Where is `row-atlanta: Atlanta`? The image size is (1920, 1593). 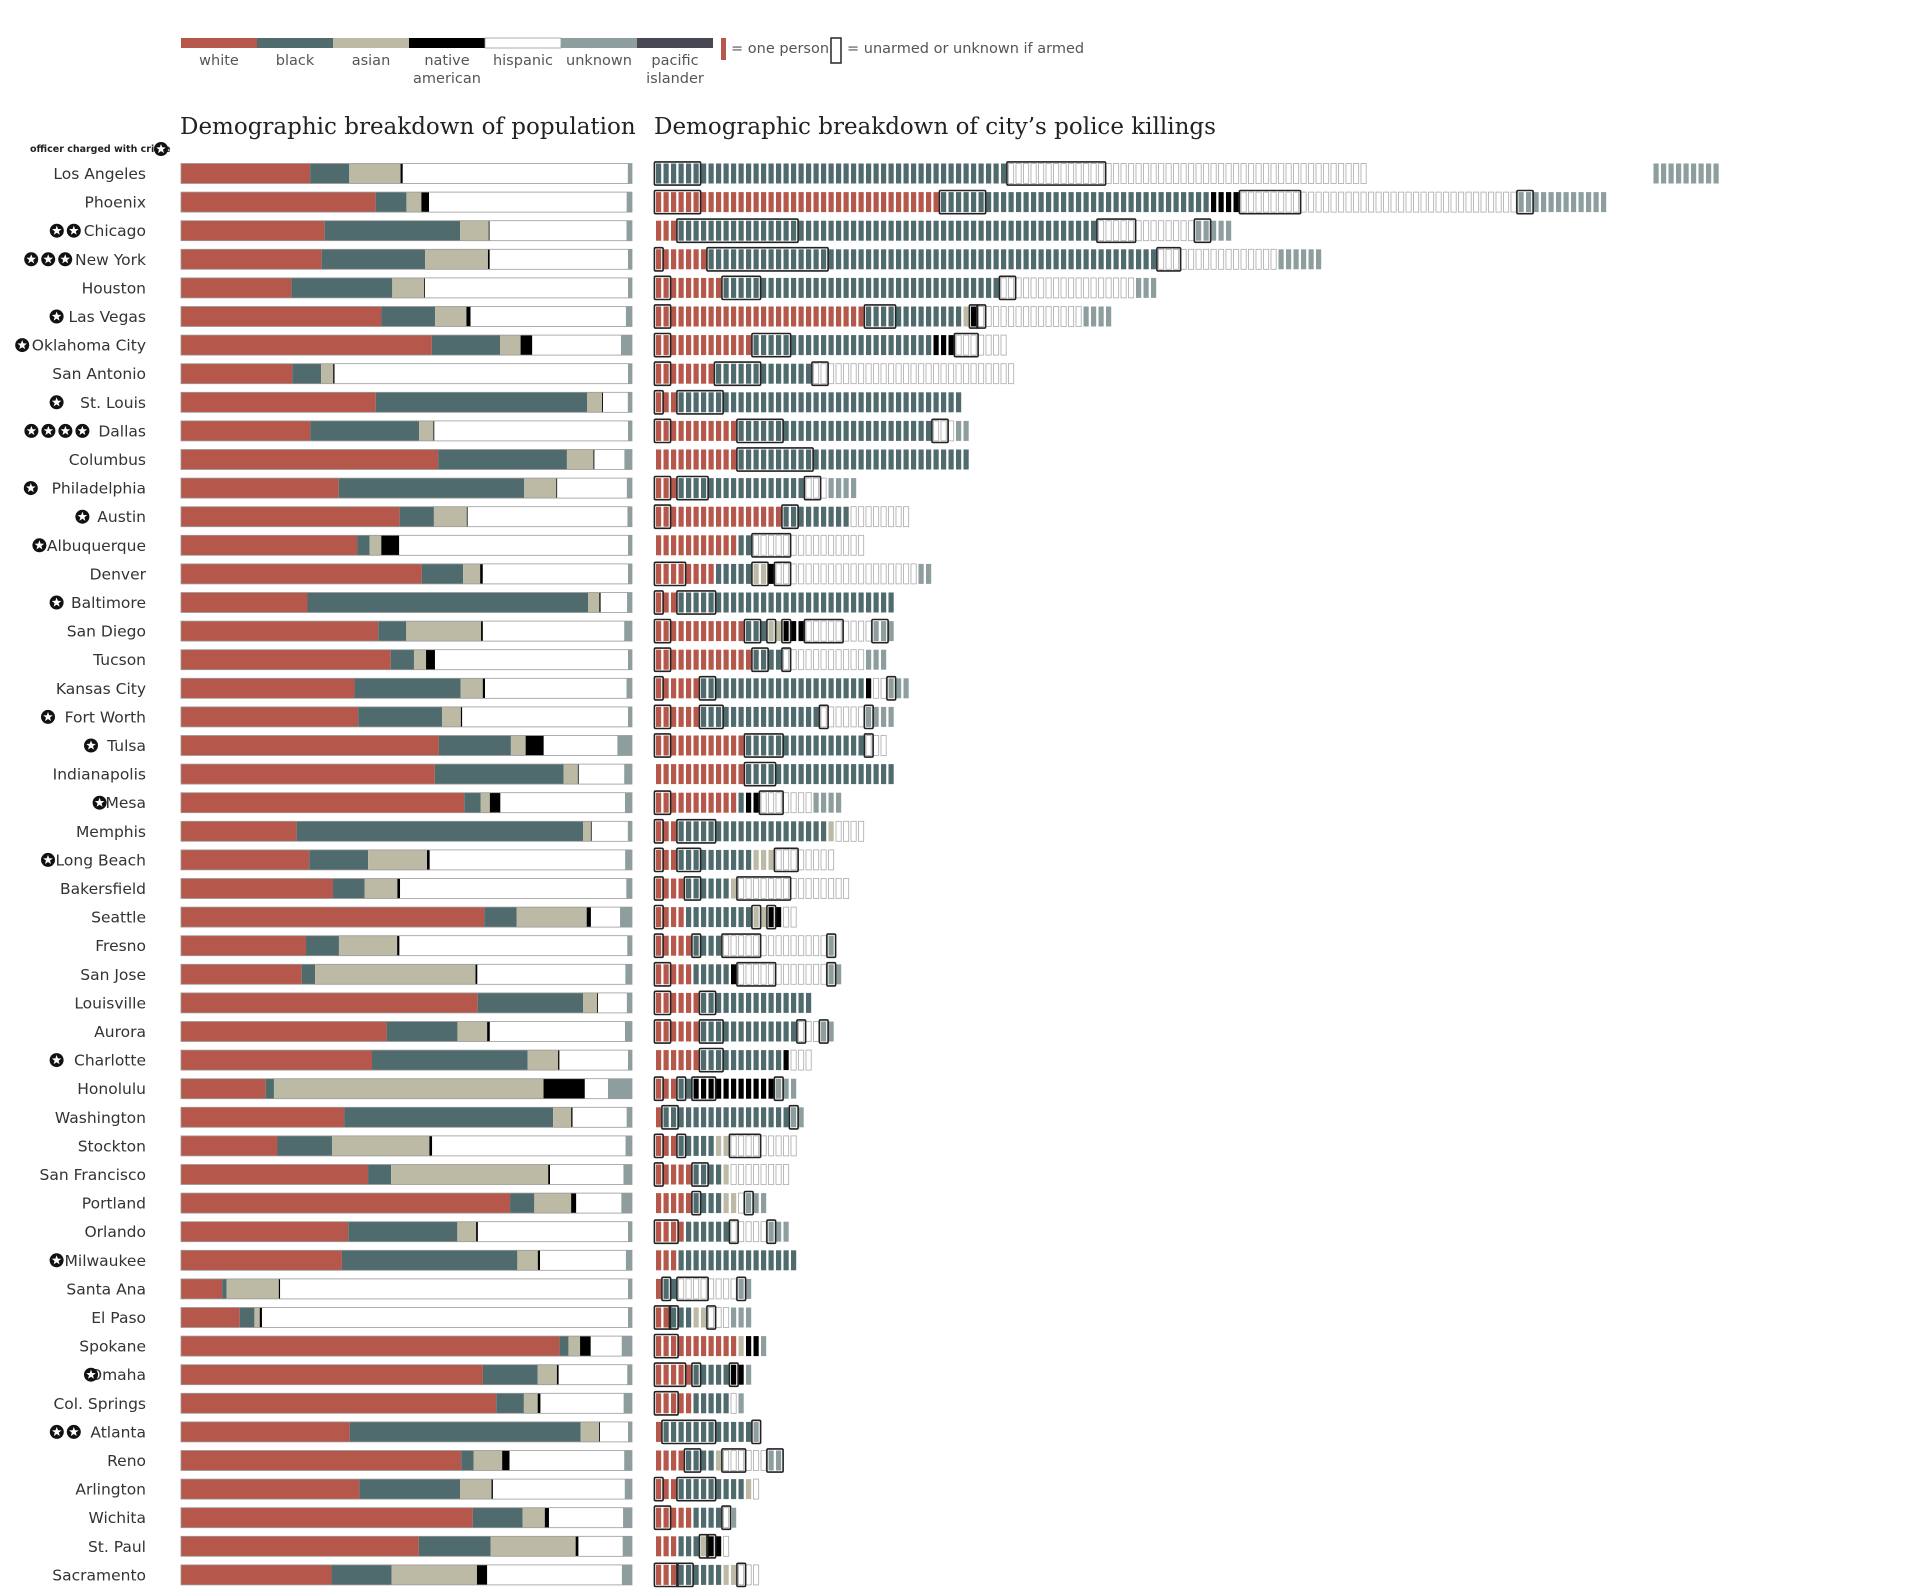
row-atlanta: Atlanta is located at coordinates (405, 1432).